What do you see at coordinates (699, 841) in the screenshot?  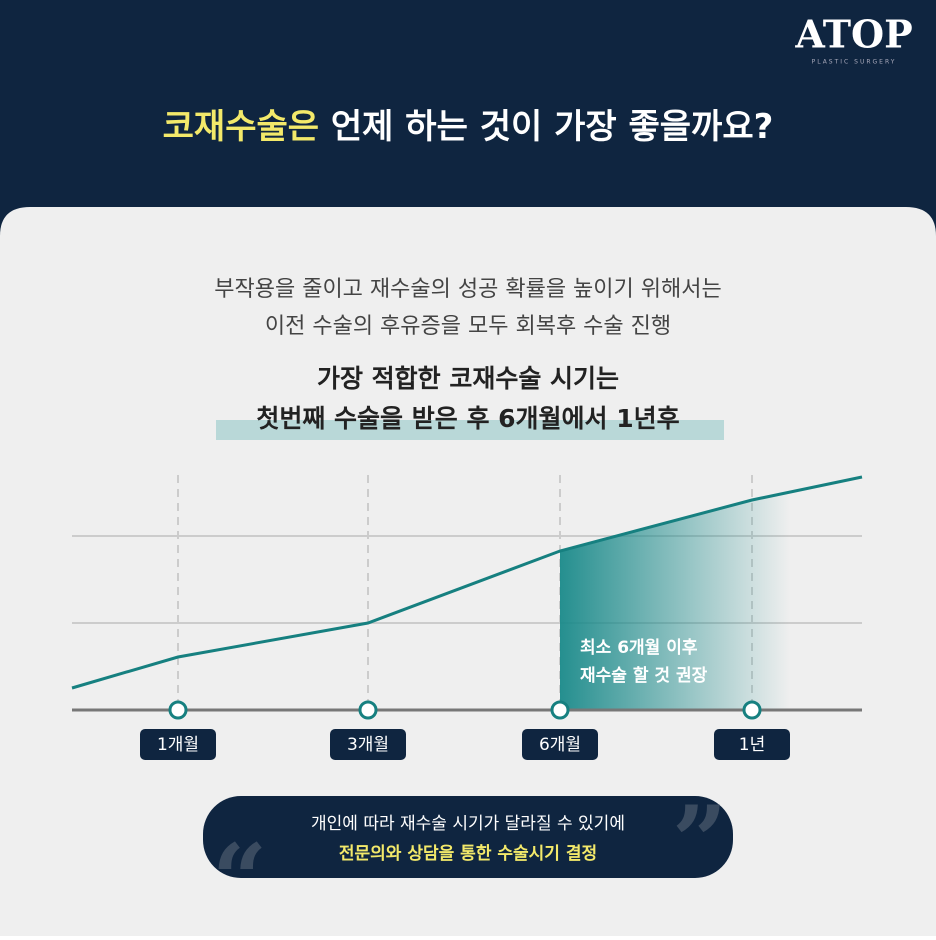 I see `quote-close: ”` at bounding box center [699, 841].